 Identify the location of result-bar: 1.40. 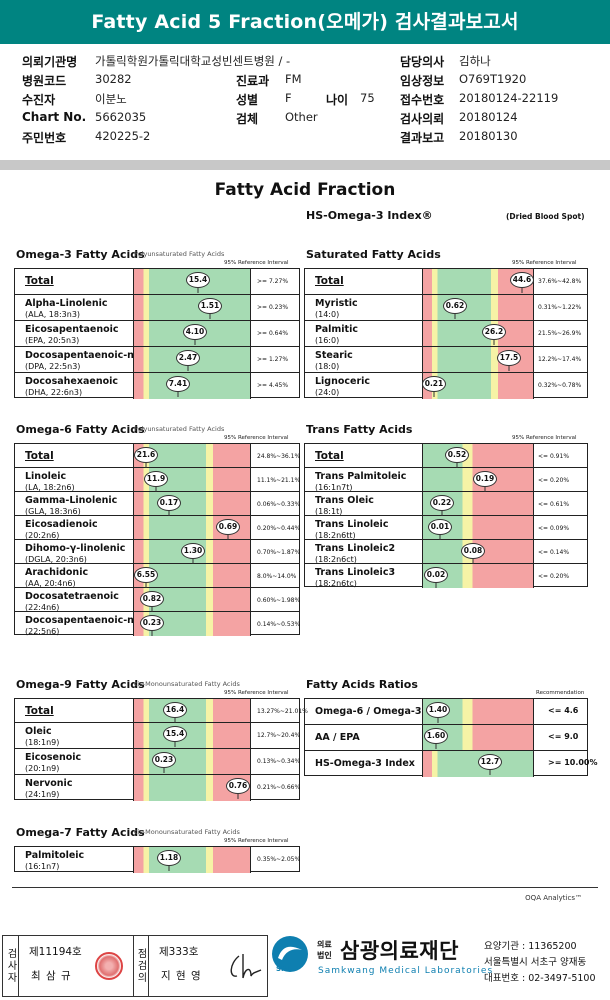
(478, 711).